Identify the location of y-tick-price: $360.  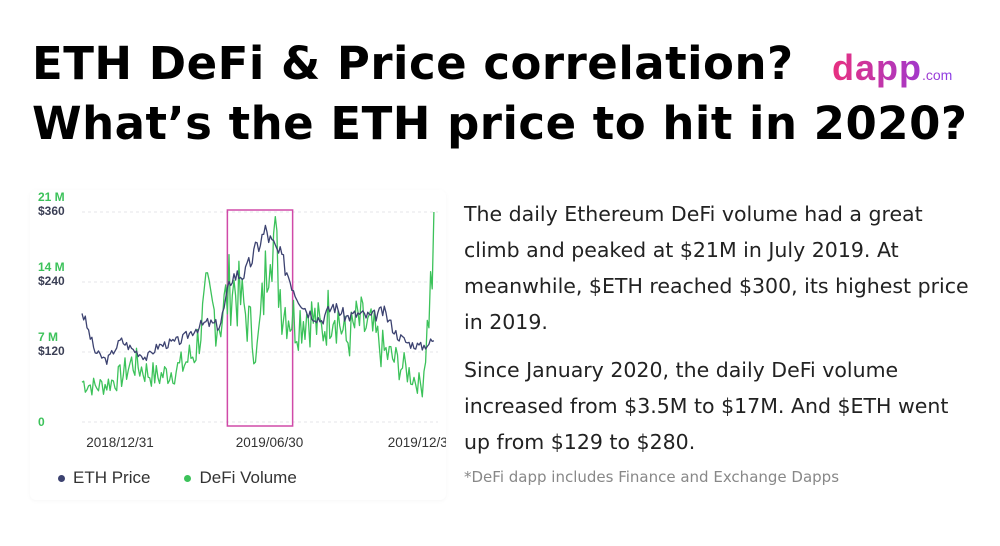
(51, 211).